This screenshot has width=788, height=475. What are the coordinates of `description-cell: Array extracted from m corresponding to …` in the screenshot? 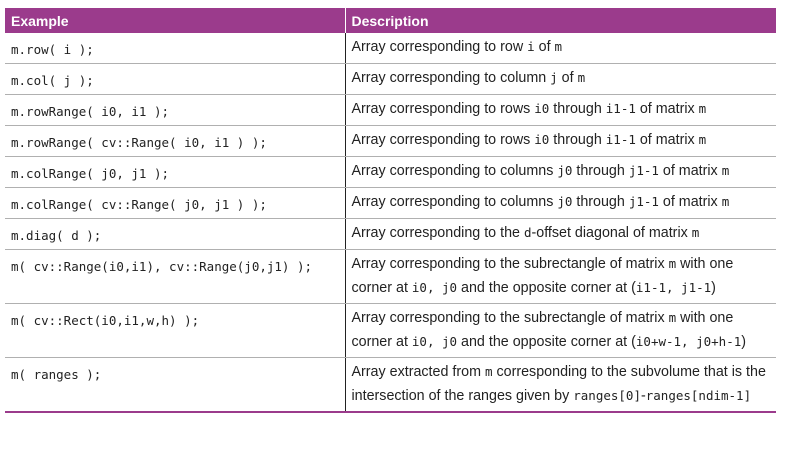 It's located at (560, 385).